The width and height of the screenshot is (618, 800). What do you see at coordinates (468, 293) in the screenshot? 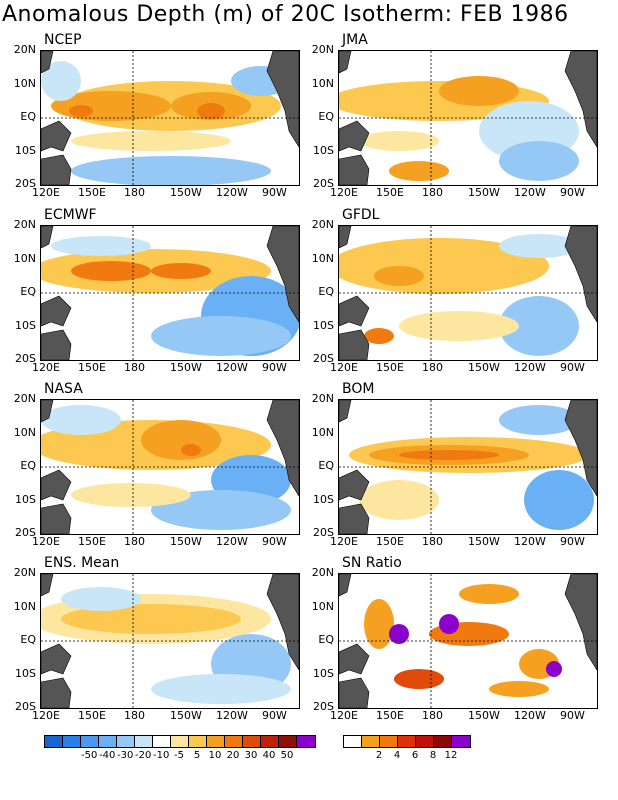
I see `map-panel-gfdl` at bounding box center [468, 293].